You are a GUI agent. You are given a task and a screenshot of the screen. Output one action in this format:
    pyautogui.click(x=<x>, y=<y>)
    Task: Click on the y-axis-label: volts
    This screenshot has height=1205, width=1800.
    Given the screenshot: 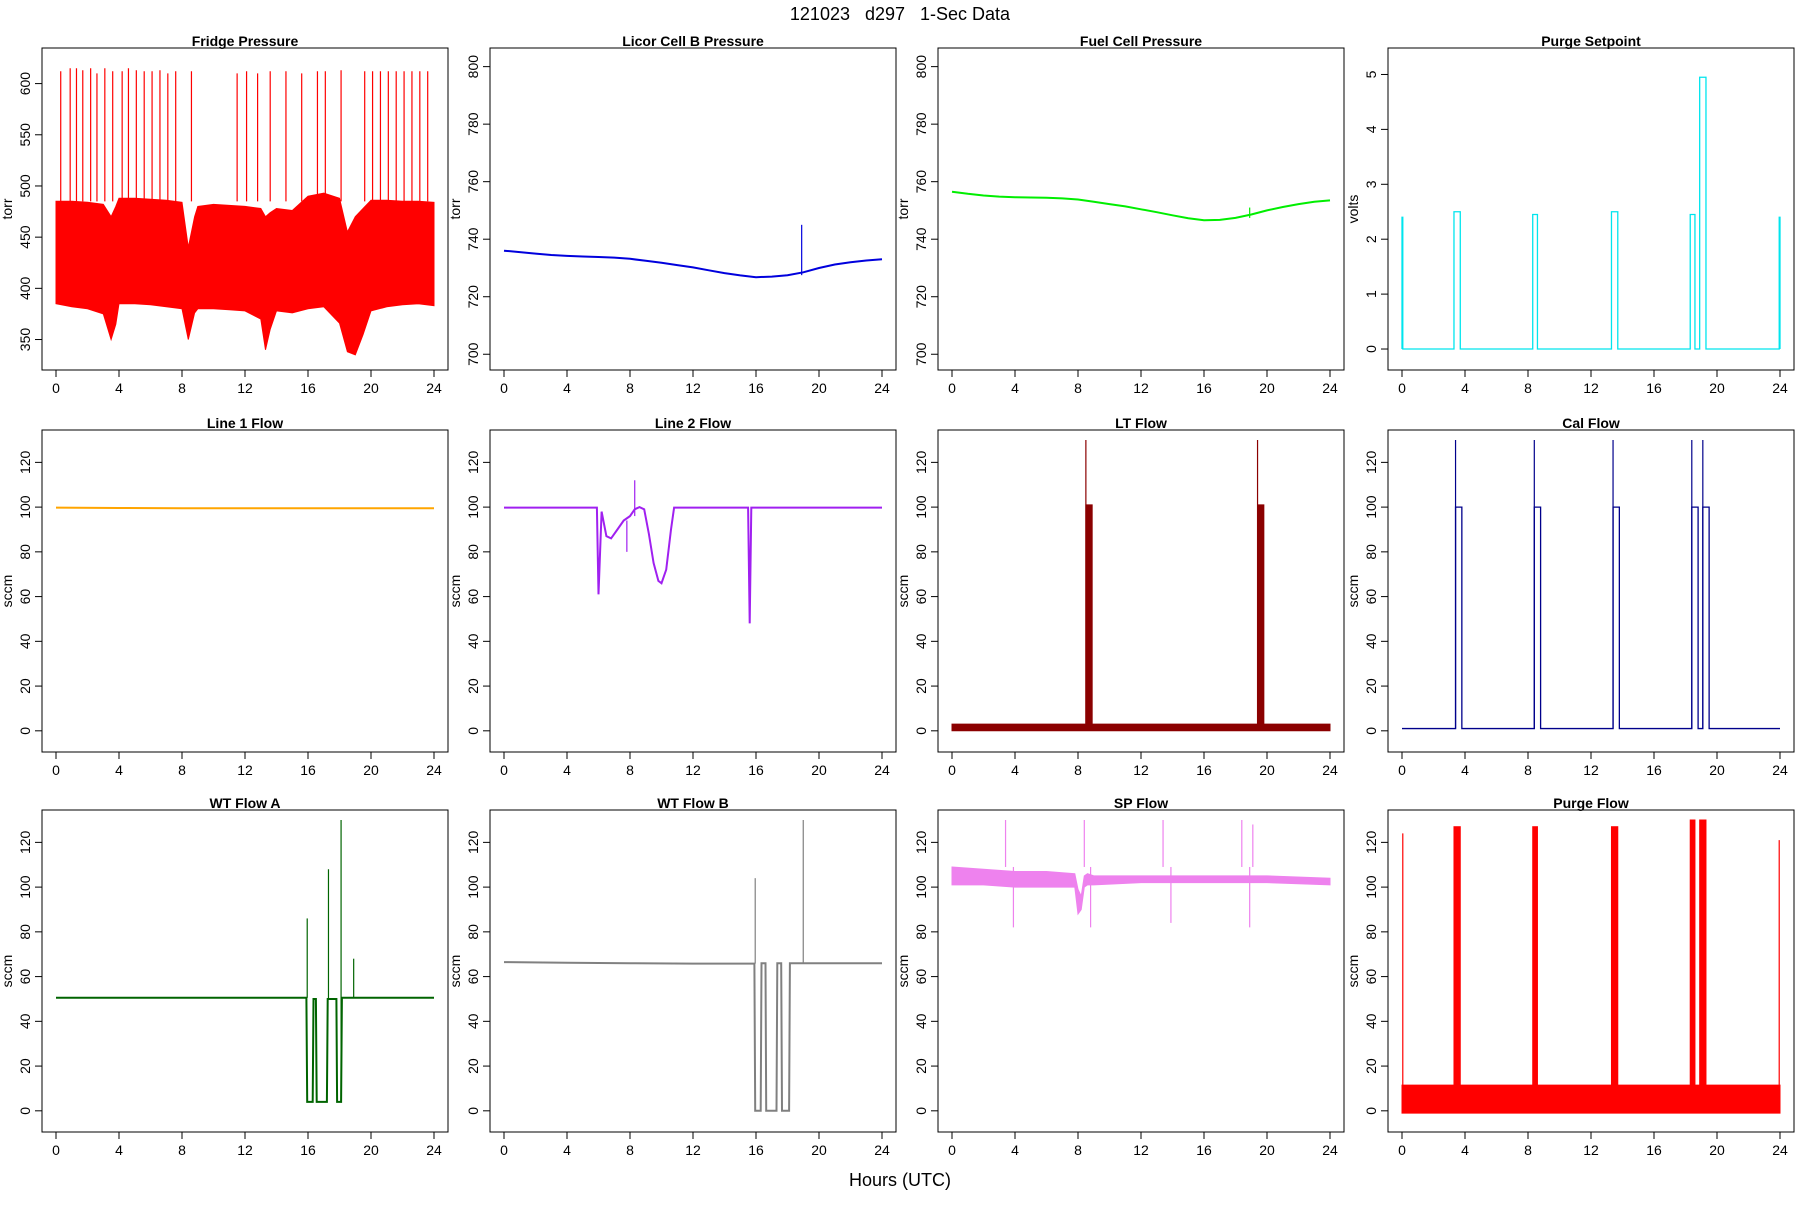 What is the action you would take?
    pyautogui.click(x=1353, y=209)
    